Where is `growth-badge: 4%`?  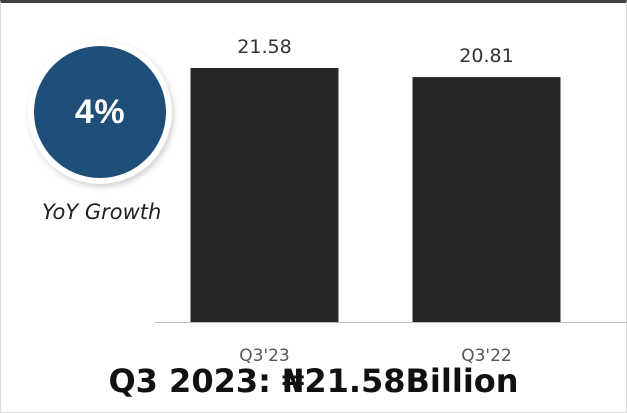 growth-badge: 4% is located at coordinates (100, 112).